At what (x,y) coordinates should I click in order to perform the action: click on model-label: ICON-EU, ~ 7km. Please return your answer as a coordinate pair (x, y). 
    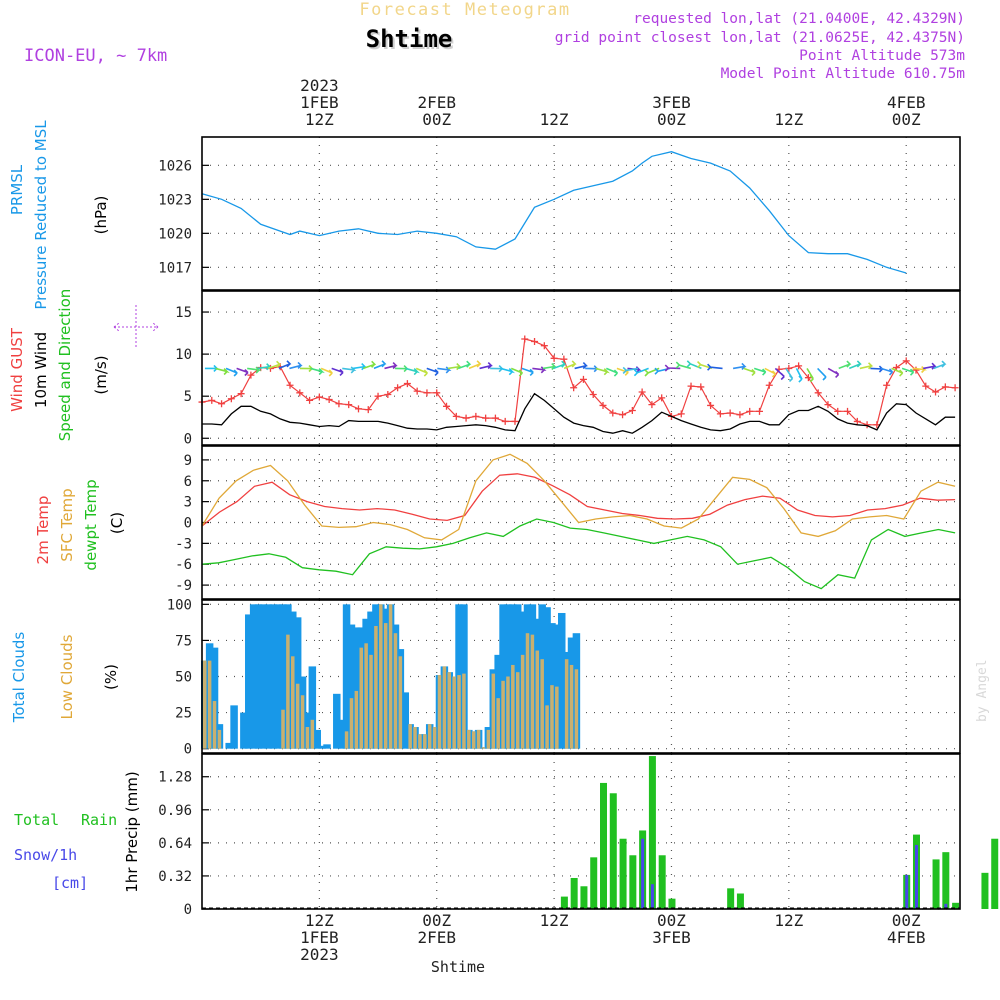
    Looking at the image, I should click on (95, 56).